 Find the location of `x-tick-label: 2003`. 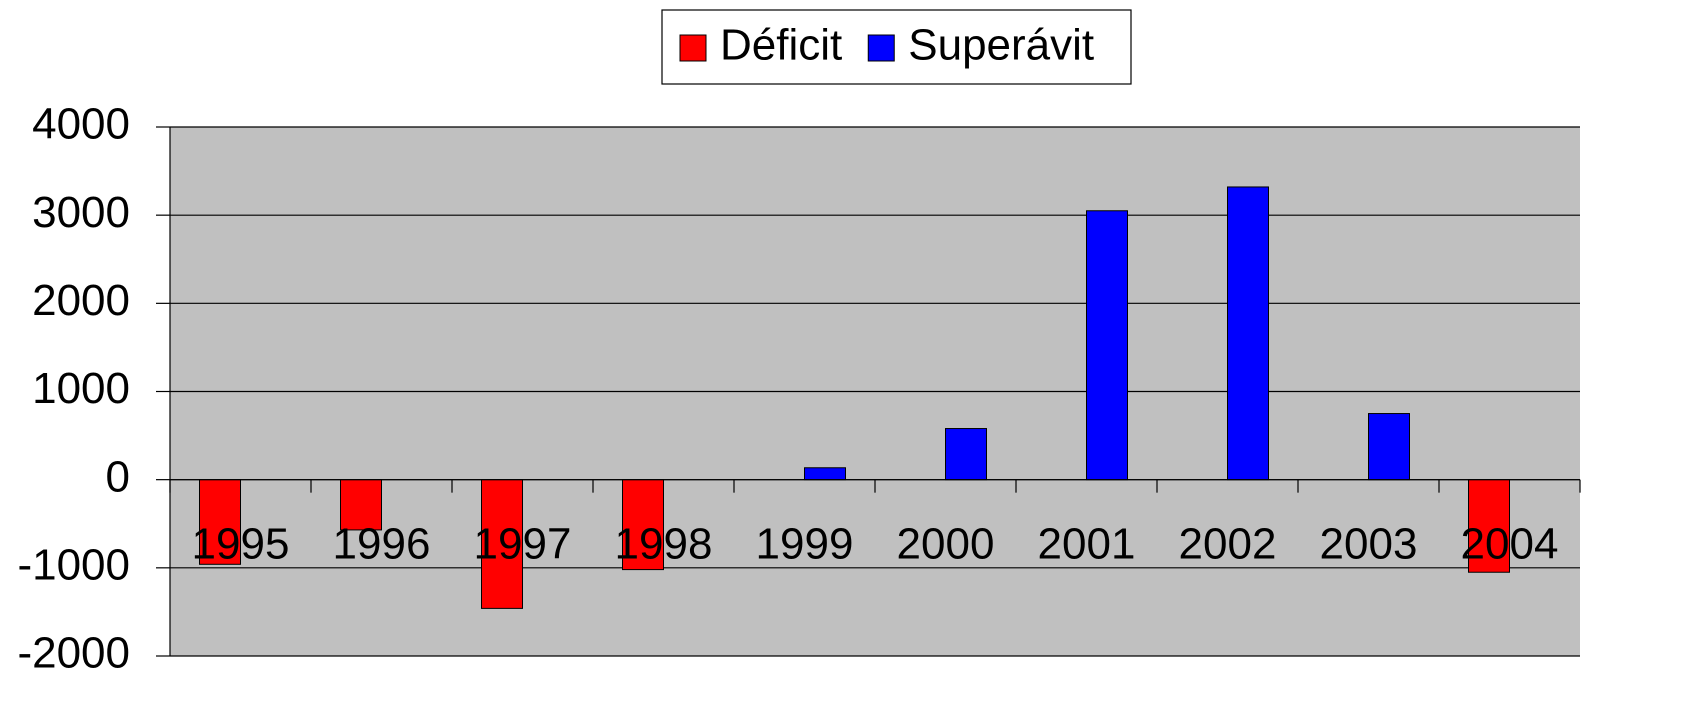

x-tick-label: 2003 is located at coordinates (1369, 544).